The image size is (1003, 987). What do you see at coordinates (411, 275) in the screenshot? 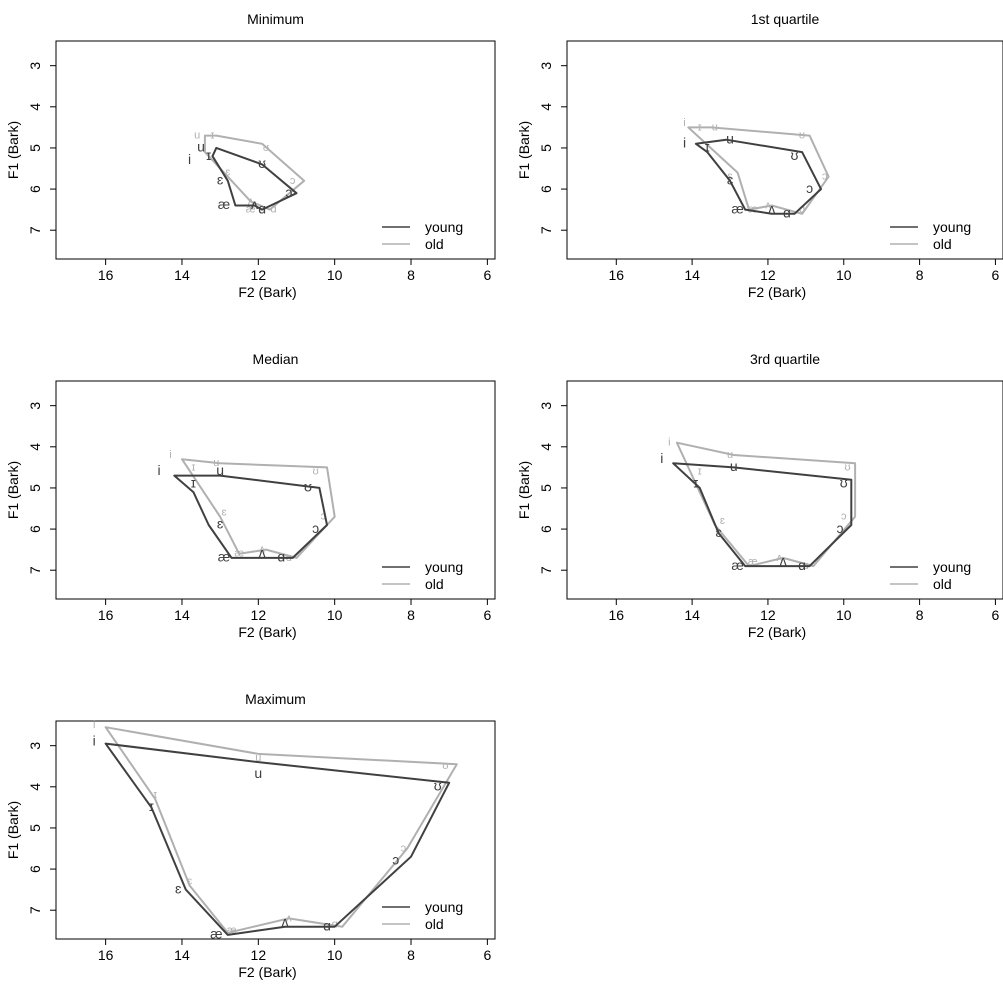
I see `x-tick-label: 8` at bounding box center [411, 275].